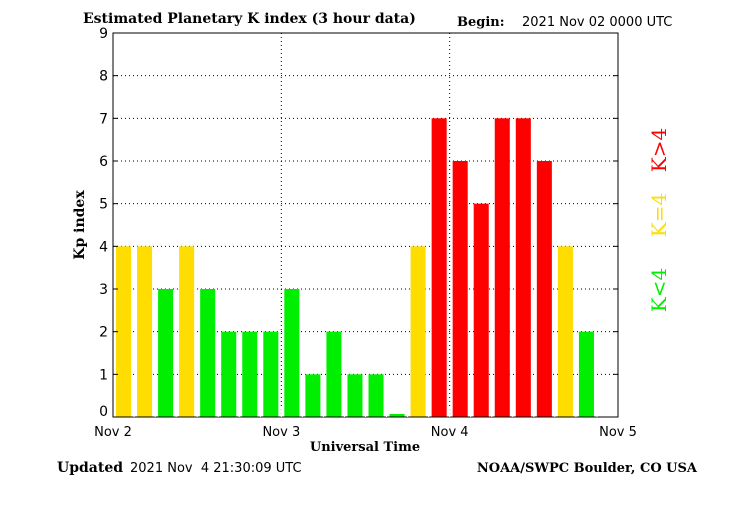 The image size is (738, 513). What do you see at coordinates (103, 162) in the screenshot?
I see `y-tick-label: 6` at bounding box center [103, 162].